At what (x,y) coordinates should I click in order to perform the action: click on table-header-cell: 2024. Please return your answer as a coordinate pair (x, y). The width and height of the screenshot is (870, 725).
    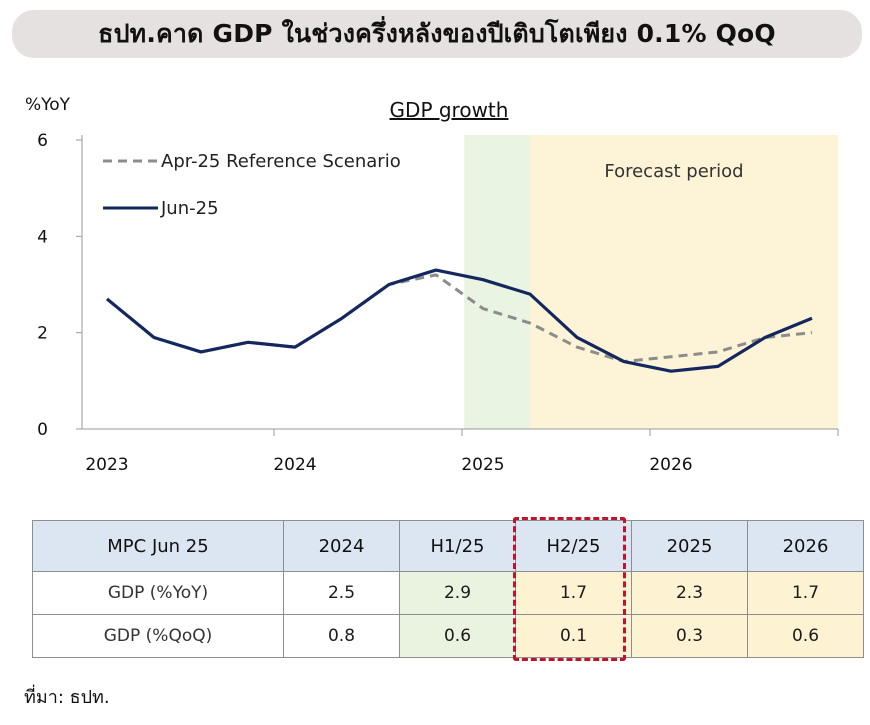
    Looking at the image, I should click on (341, 546).